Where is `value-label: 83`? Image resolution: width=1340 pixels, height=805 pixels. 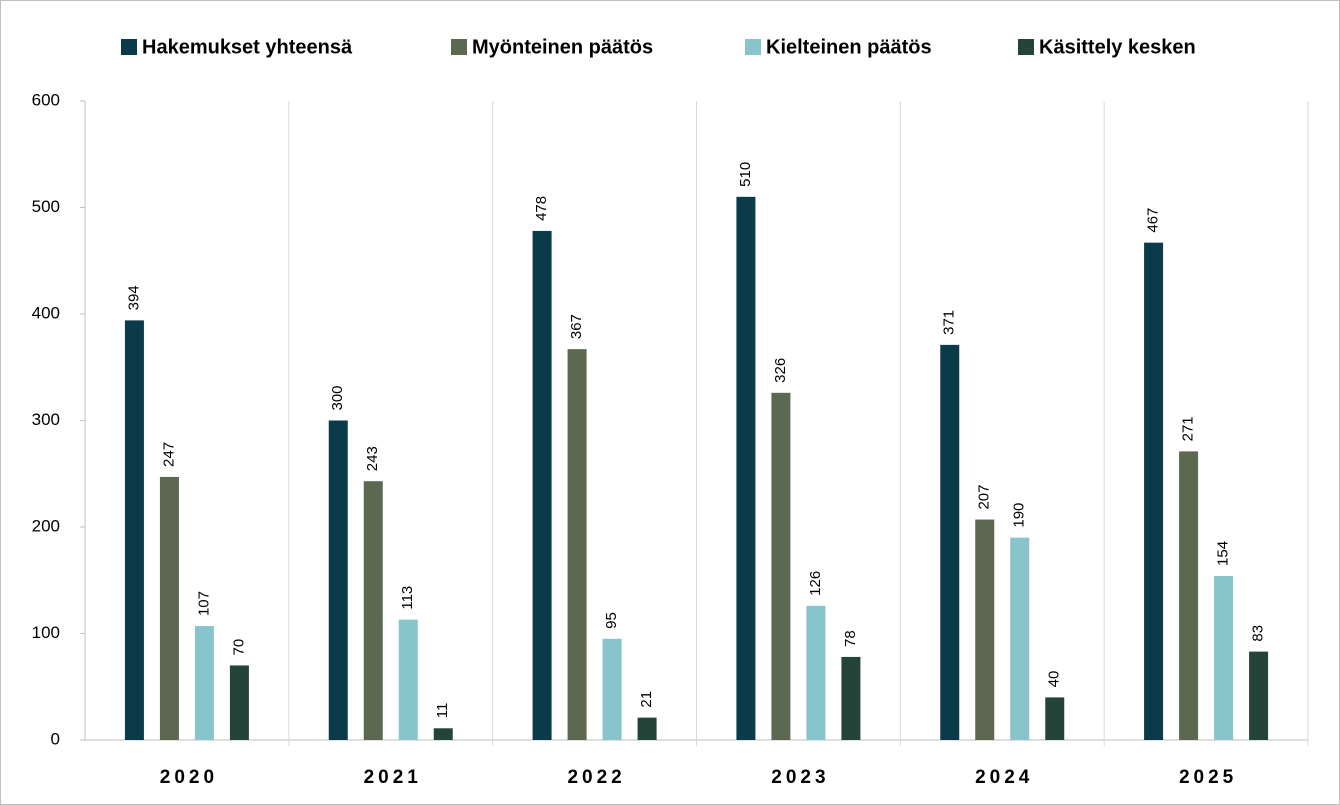
value-label: 83 is located at coordinates (1258, 633).